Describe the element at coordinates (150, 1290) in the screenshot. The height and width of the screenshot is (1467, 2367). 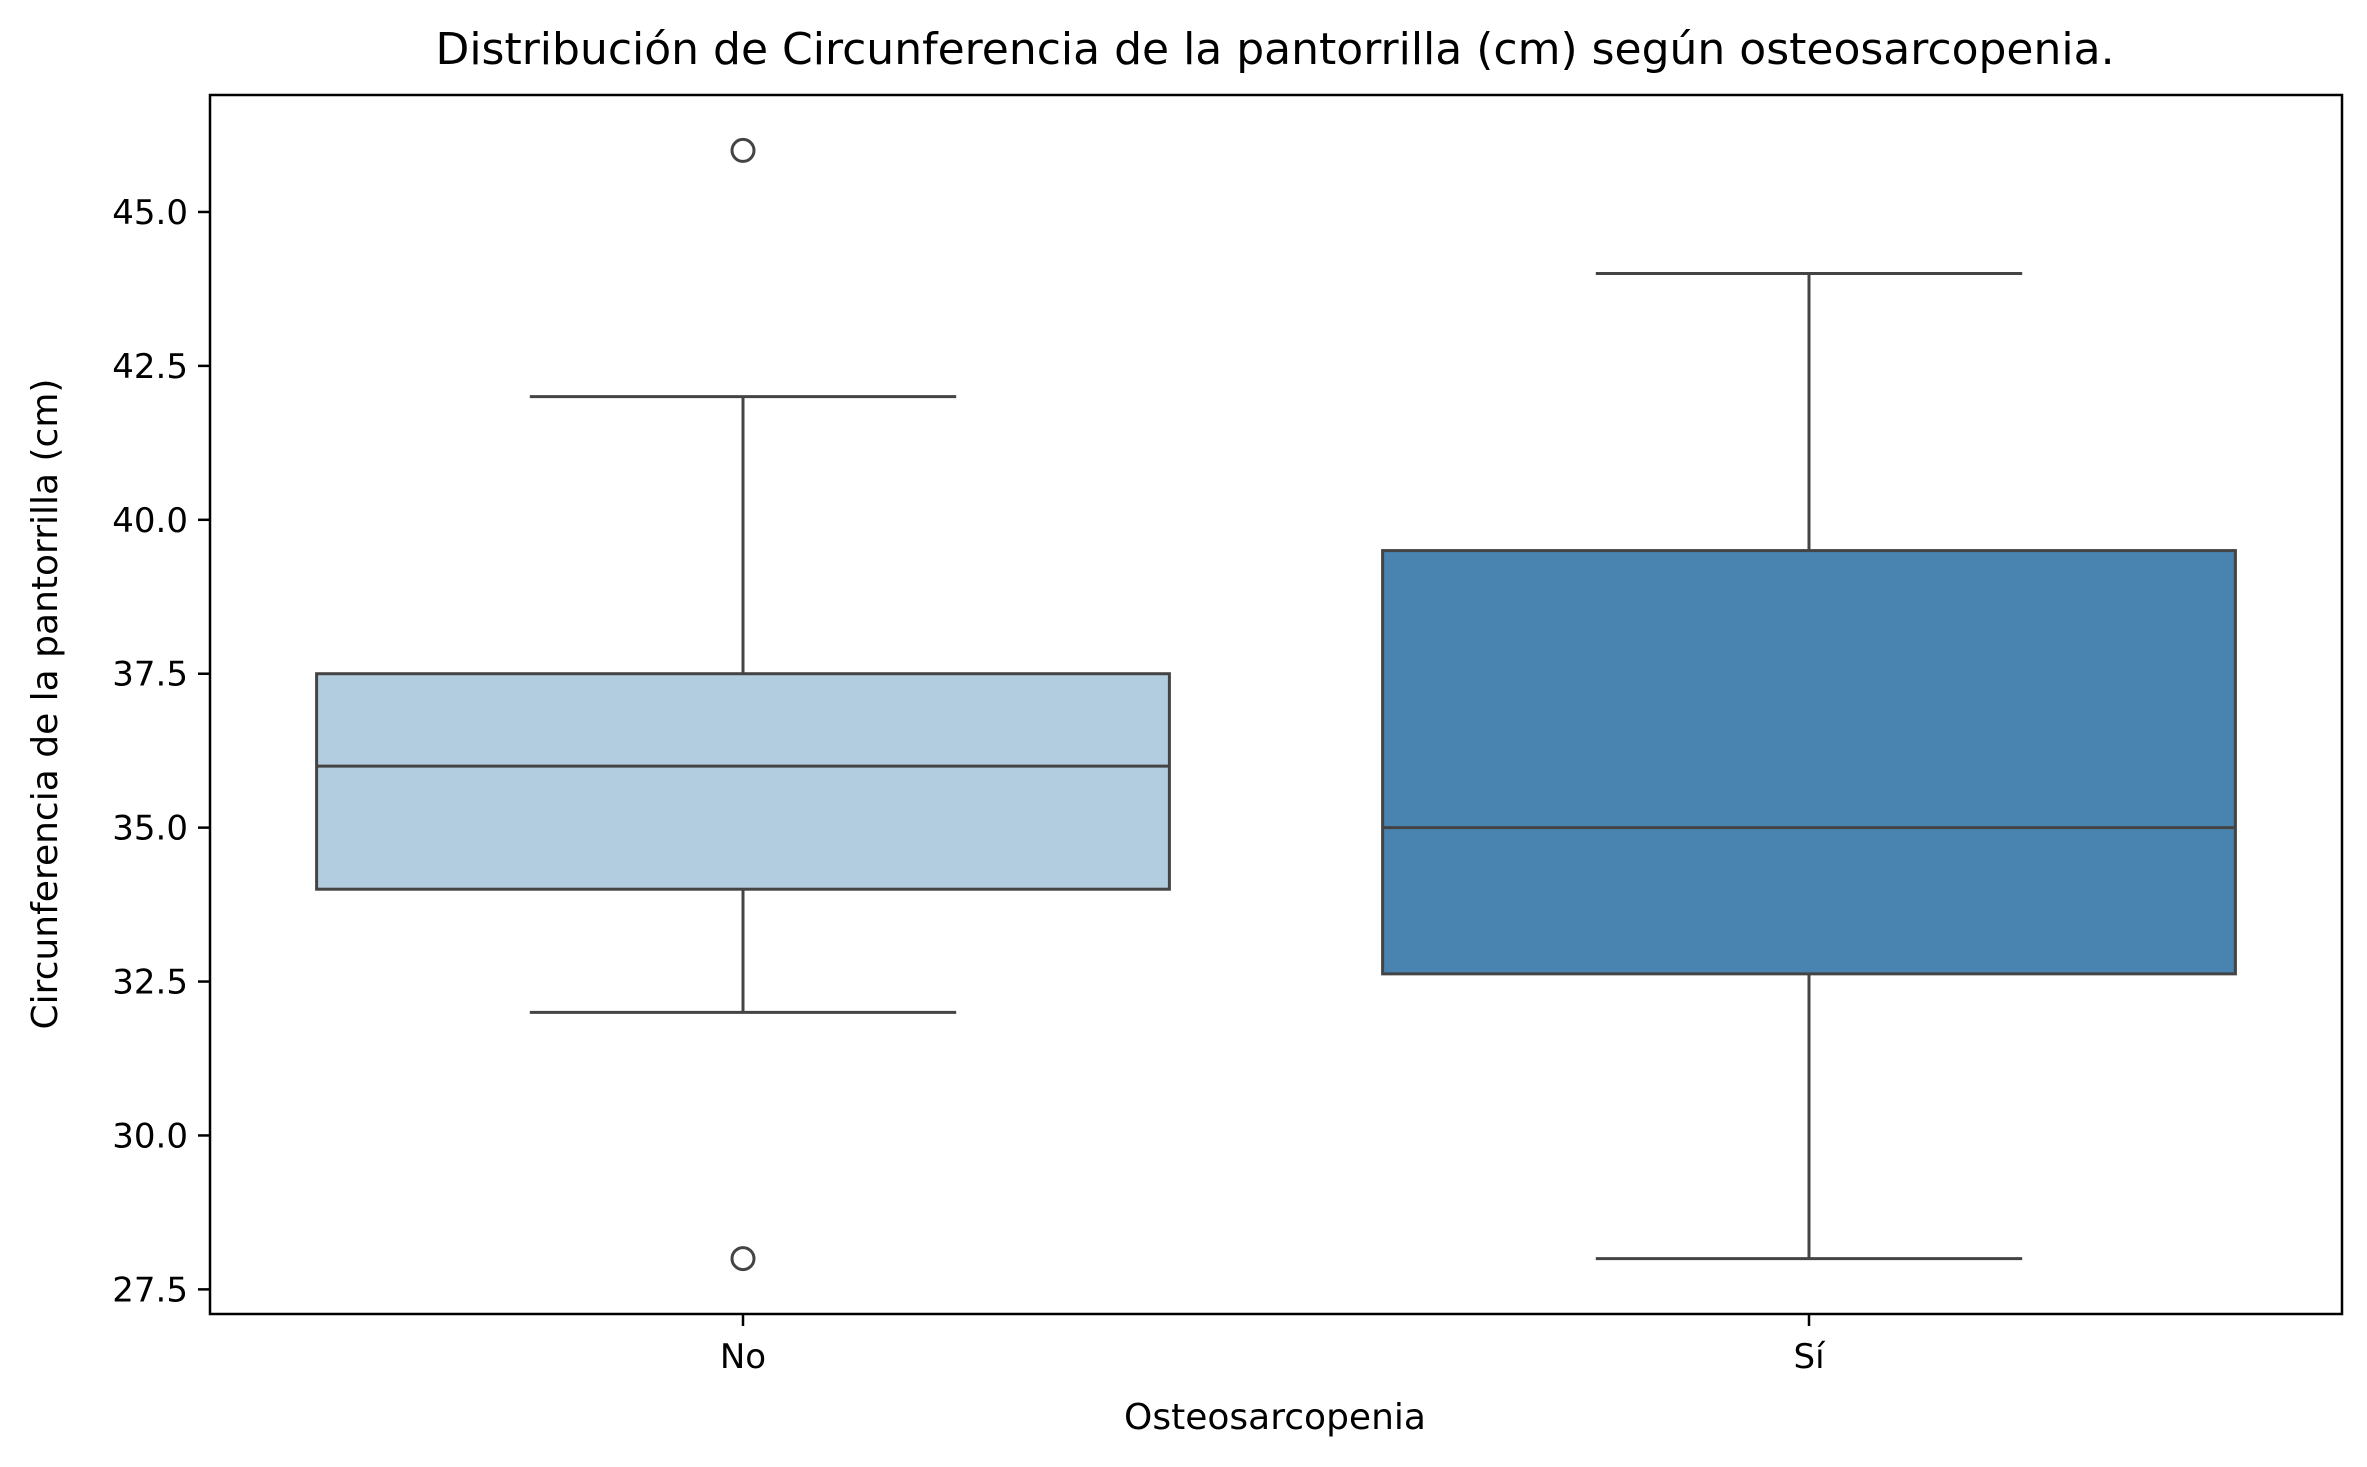
I see `y-tick-label: 27.5` at that location.